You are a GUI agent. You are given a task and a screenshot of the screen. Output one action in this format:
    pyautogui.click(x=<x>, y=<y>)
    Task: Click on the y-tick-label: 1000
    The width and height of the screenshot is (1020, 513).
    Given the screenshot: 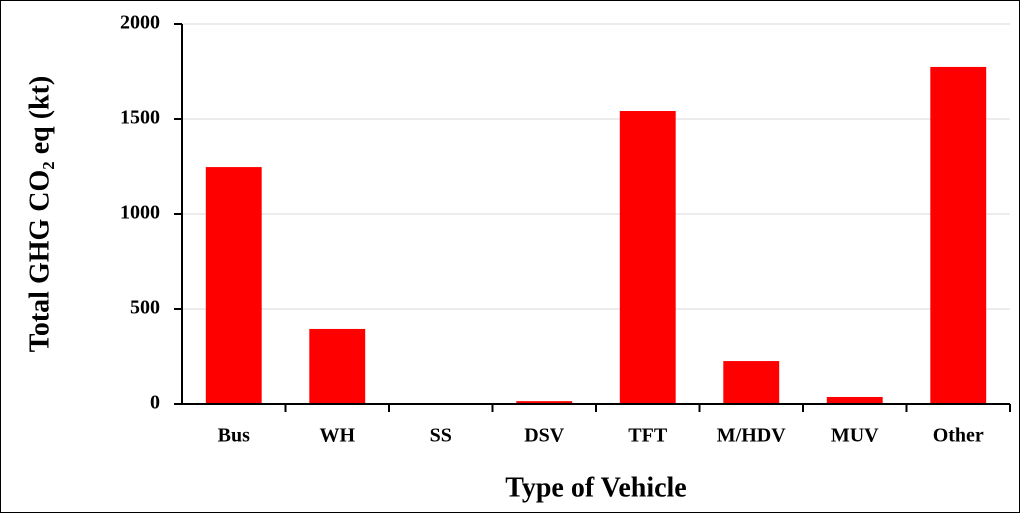 What is the action you would take?
    pyautogui.click(x=140, y=213)
    